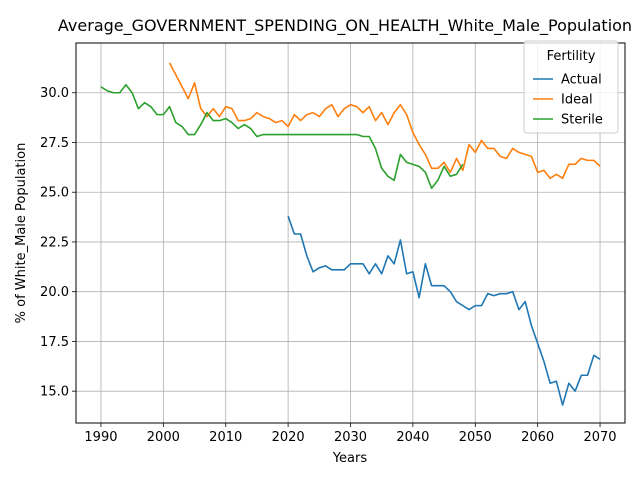 Image resolution: width=640 pixels, height=480 pixels. What do you see at coordinates (537, 437) in the screenshot?
I see `x-tick-label: 2060` at bounding box center [537, 437].